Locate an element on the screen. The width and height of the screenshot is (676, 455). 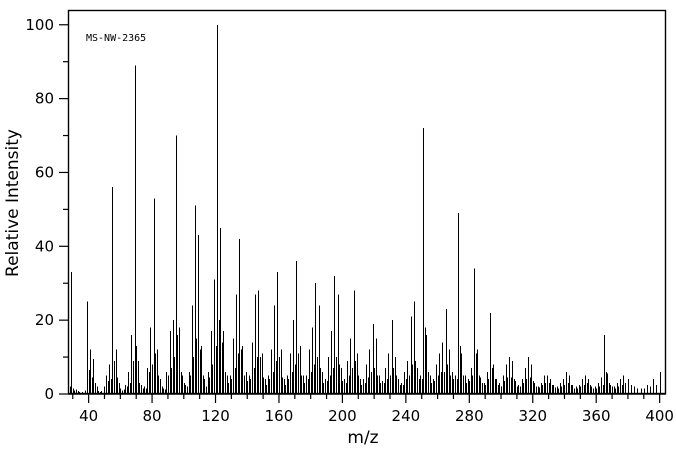
y-tick-label: 60 is located at coordinates (44, 172).